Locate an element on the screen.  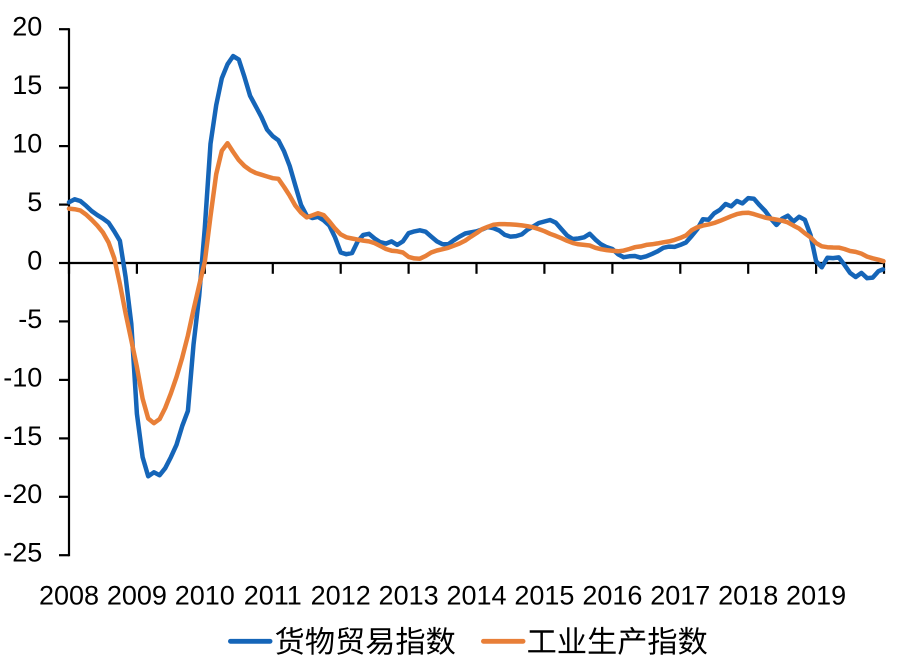
svg-text: 2012 is located at coordinates (341, 595).